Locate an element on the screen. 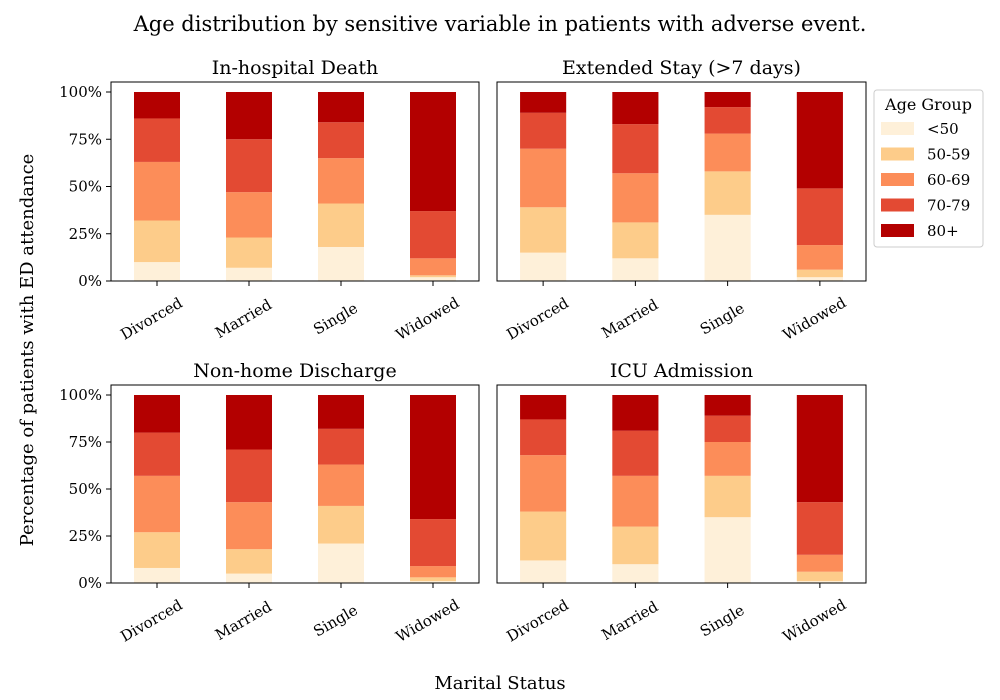 The width and height of the screenshot is (1000, 700). panel-title: Non-home Discharge is located at coordinates (294, 371).